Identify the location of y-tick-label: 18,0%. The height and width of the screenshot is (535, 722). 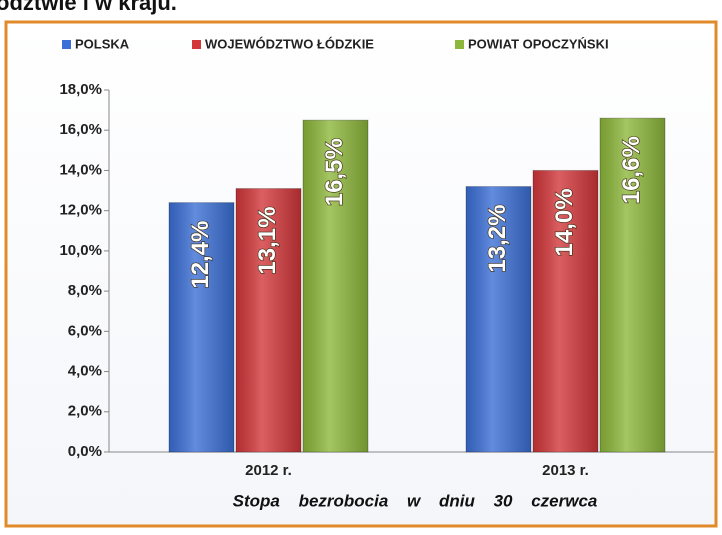
(80, 89).